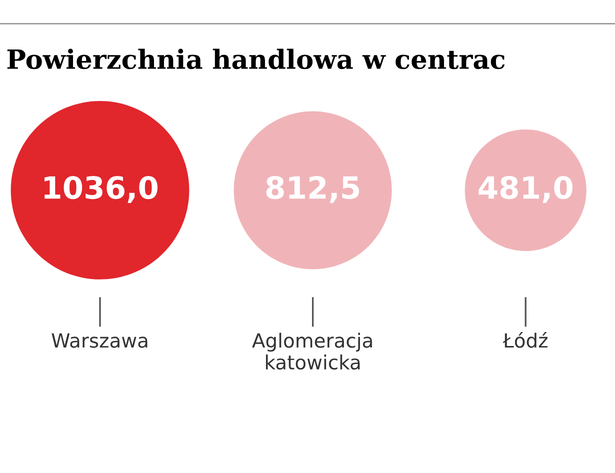 The width and height of the screenshot is (615, 473). Describe the element at coordinates (100, 340) in the screenshot. I see `category-label: Warszawa` at that location.